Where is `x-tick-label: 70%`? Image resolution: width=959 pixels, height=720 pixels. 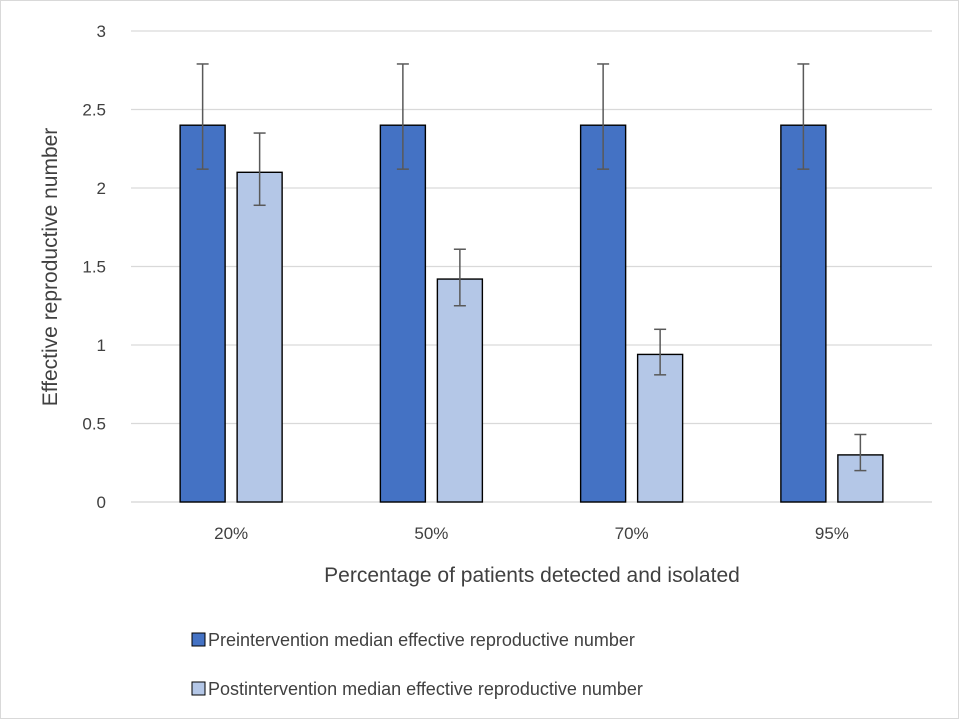 x-tick-label: 70% is located at coordinates (632, 533).